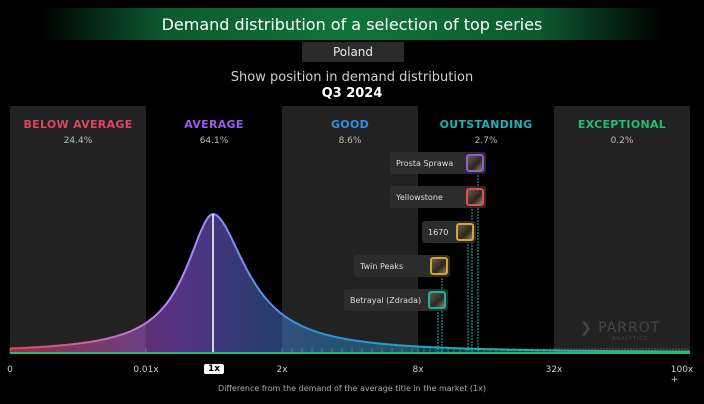 Image resolution: width=704 pixels, height=404 pixels. Describe the element at coordinates (682, 375) in the screenshot. I see `x-tick-label: 100x +` at that location.